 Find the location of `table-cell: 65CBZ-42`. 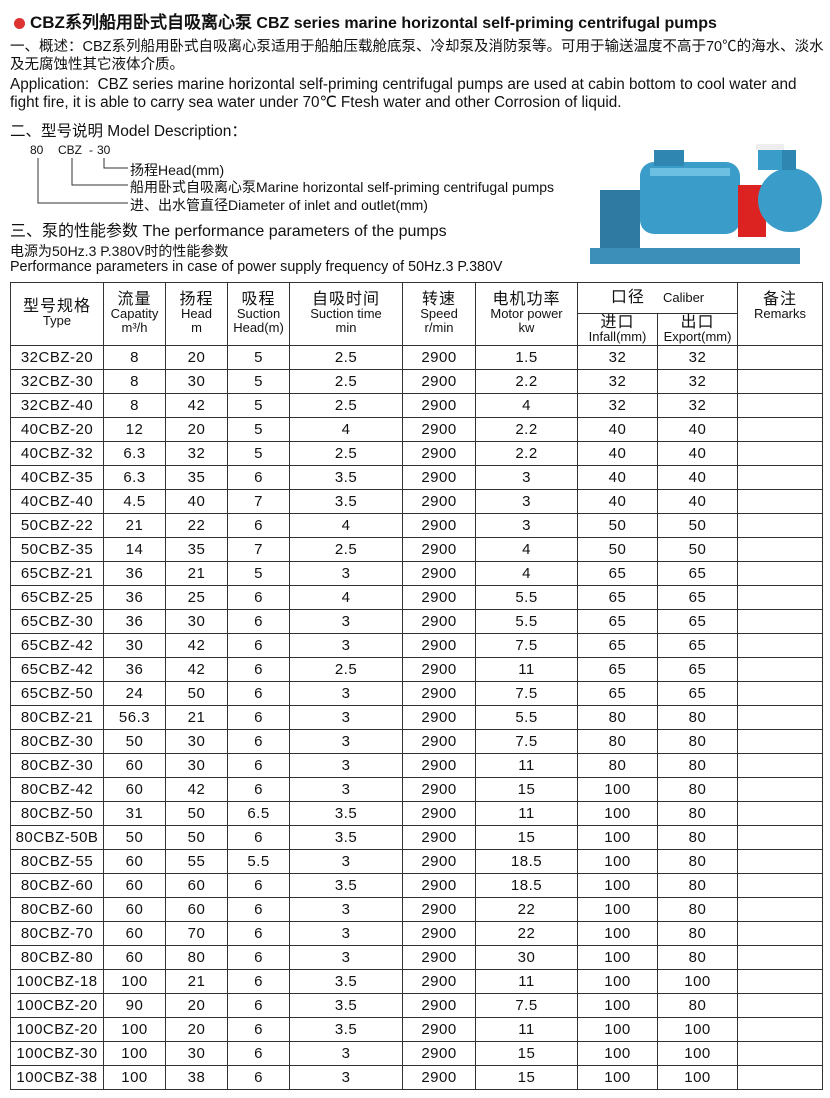

table-cell: 65CBZ-42 is located at coordinates (57, 645).